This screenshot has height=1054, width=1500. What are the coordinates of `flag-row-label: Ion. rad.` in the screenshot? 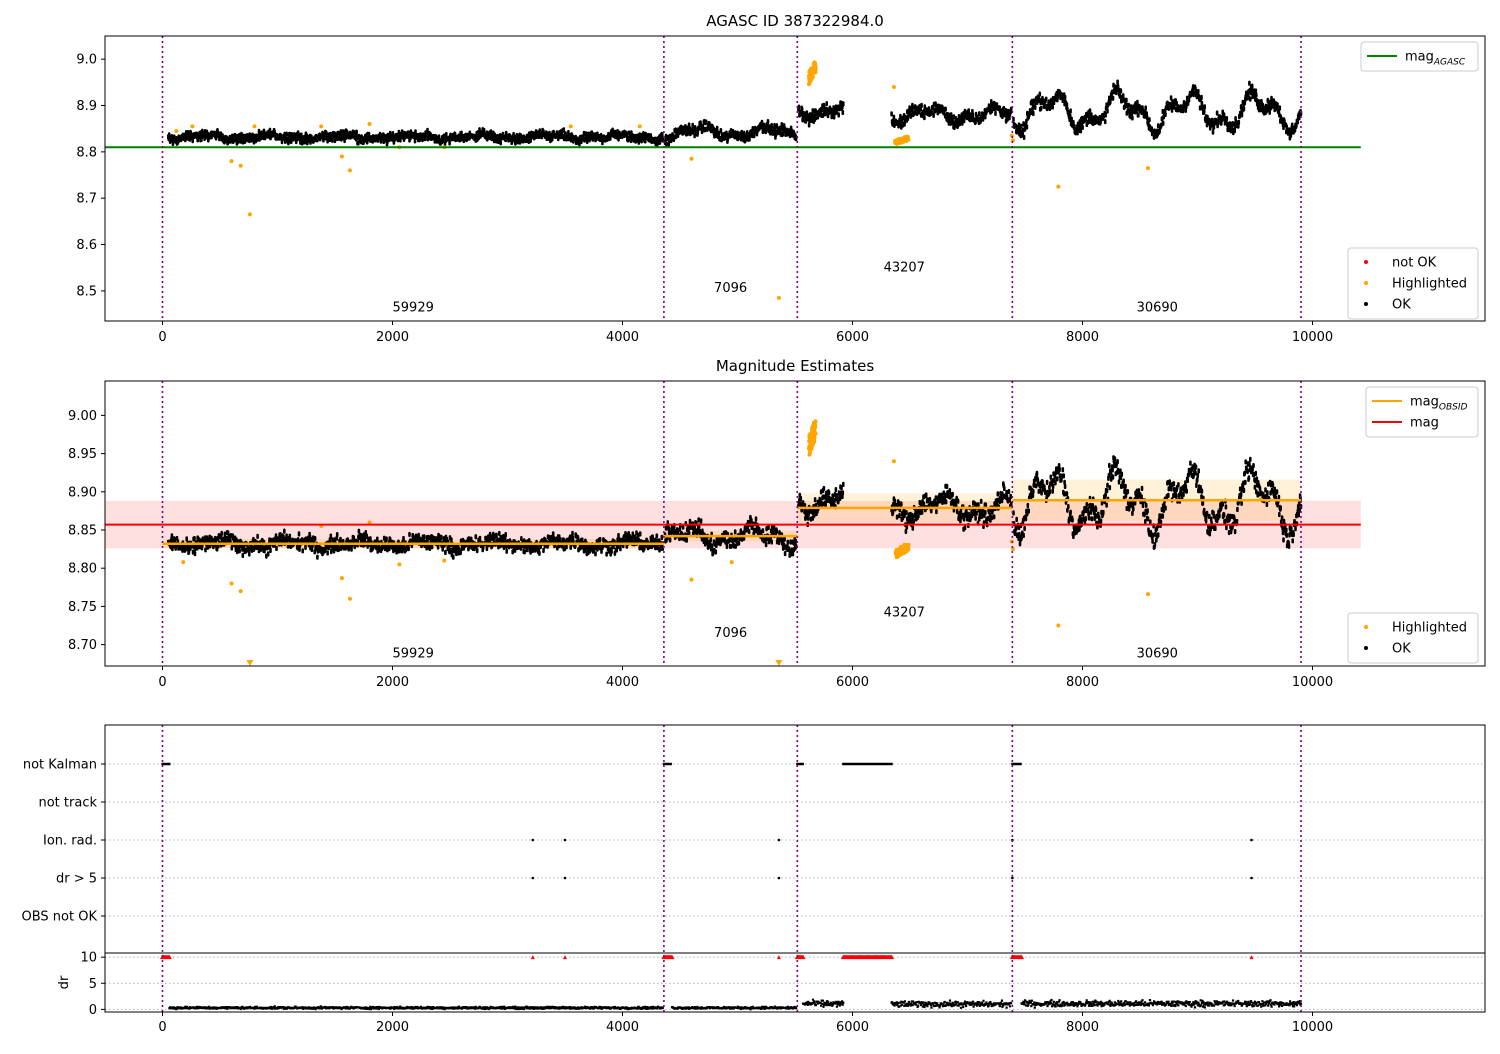 It's located at (70, 841).